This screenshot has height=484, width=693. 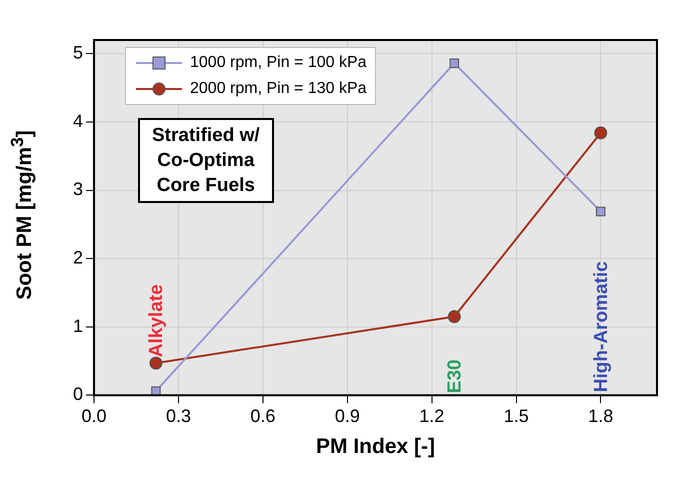 What do you see at coordinates (78, 394) in the screenshot?
I see `y-tick-label: 0` at bounding box center [78, 394].